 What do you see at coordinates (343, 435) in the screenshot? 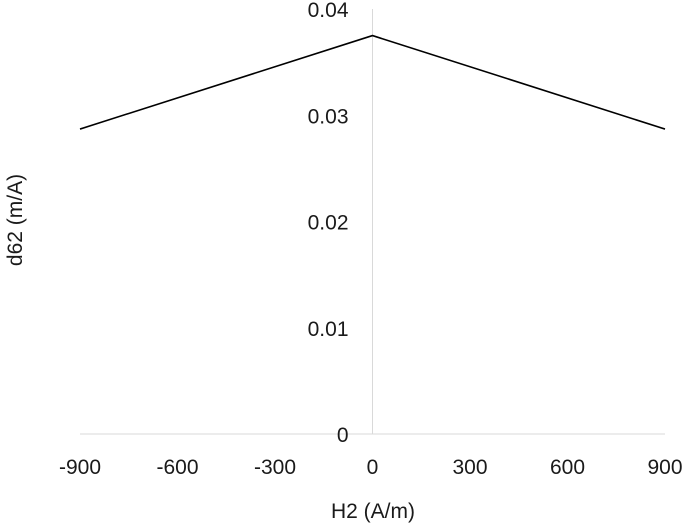
I see `y-tick-label: 0` at bounding box center [343, 435].